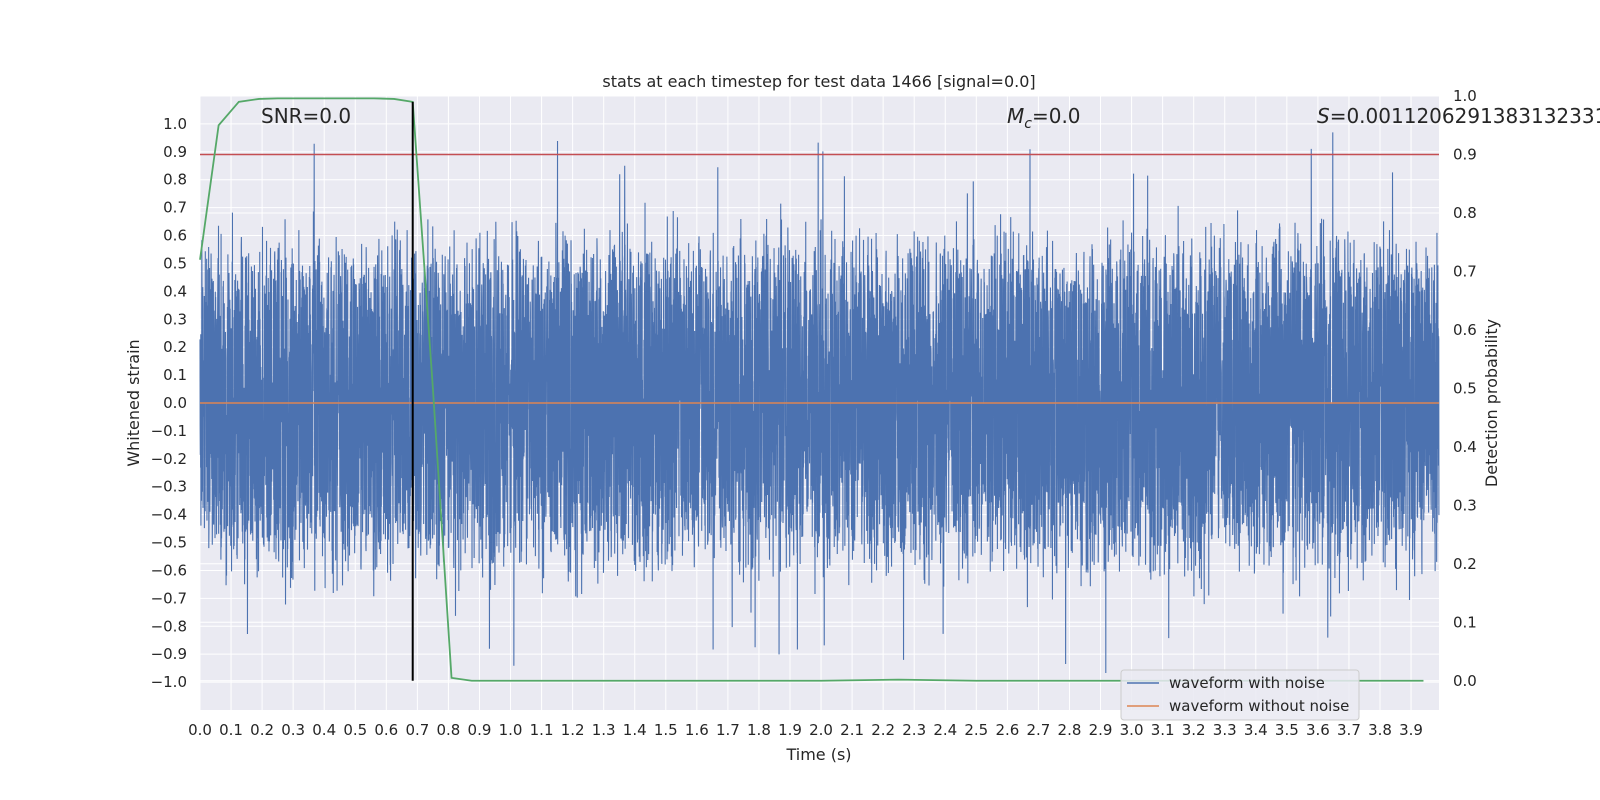  What do you see at coordinates (1380, 730) in the screenshot?
I see `x-tick-label: 3.8` at bounding box center [1380, 730].